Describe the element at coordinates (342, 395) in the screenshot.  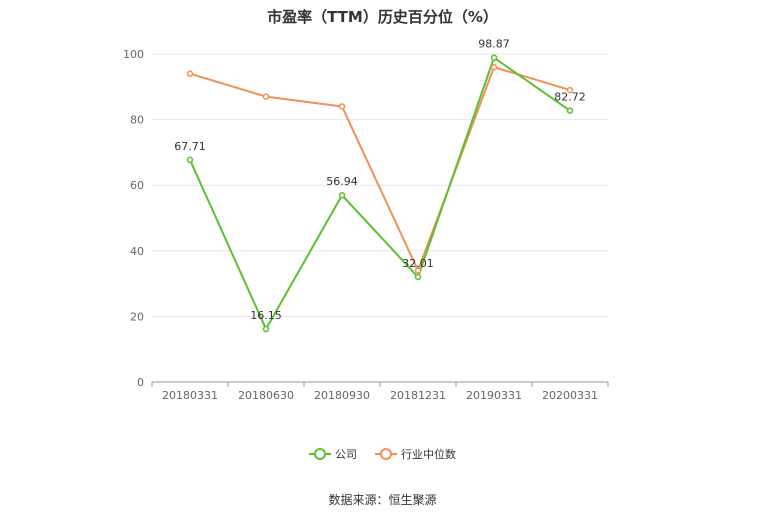
I see `x-tick-label: 20180930` at that location.